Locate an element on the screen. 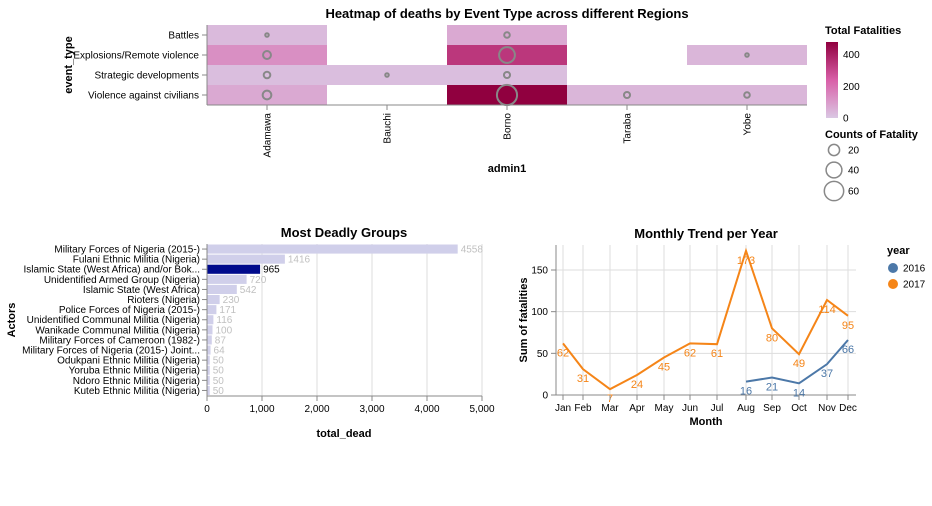  line-point-label: 62 is located at coordinates (563, 353).